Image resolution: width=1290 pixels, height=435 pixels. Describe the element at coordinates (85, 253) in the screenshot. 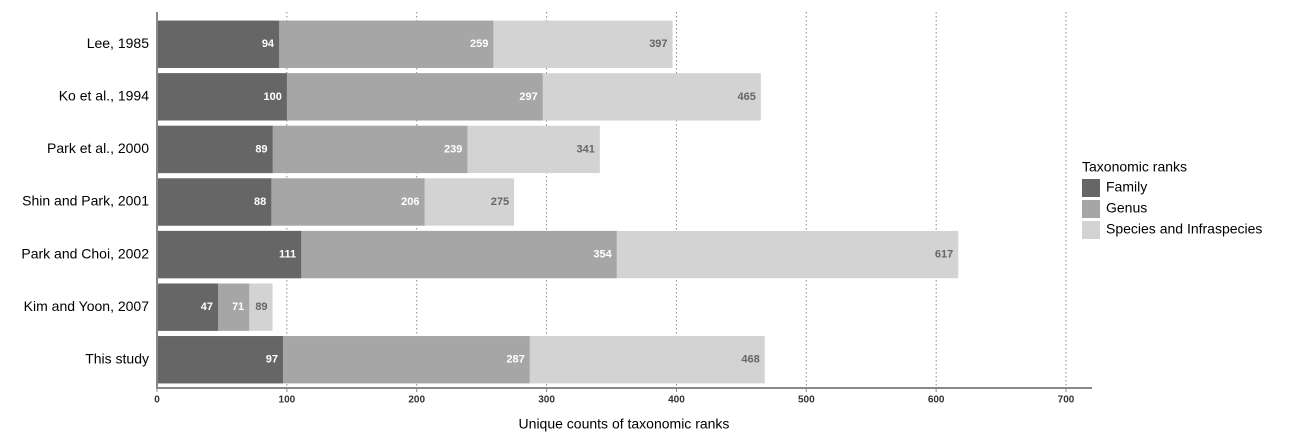

I see `y-tick-label: Park and Choi, 2002` at that location.